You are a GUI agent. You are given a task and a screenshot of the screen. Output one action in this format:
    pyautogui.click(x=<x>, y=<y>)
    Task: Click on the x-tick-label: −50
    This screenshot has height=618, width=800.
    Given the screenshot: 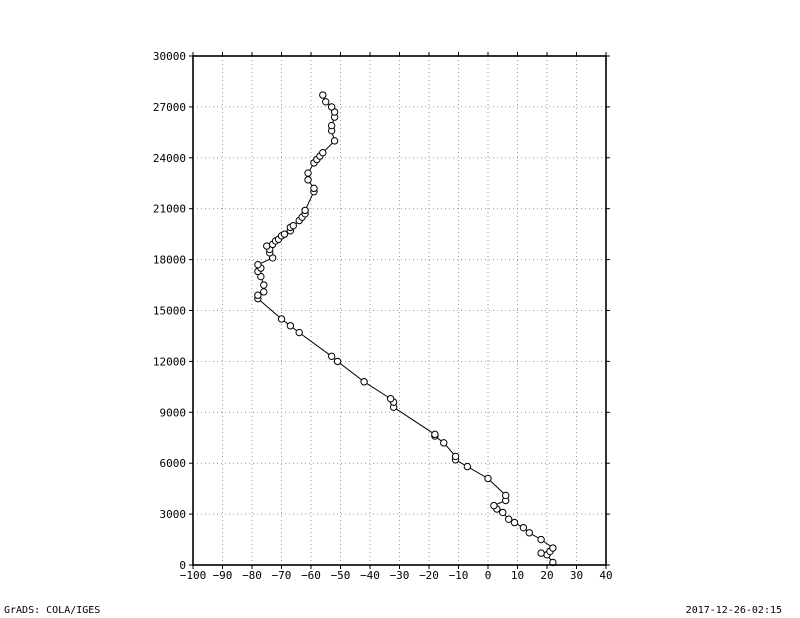 What is the action you would take?
    pyautogui.click(x=341, y=575)
    